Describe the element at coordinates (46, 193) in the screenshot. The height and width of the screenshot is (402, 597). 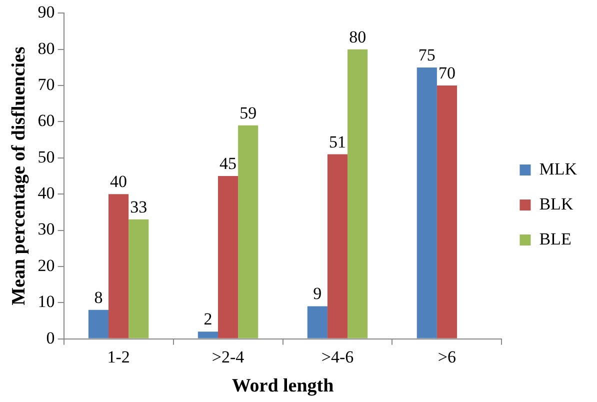
I see `y-tick-label: 40` at that location.